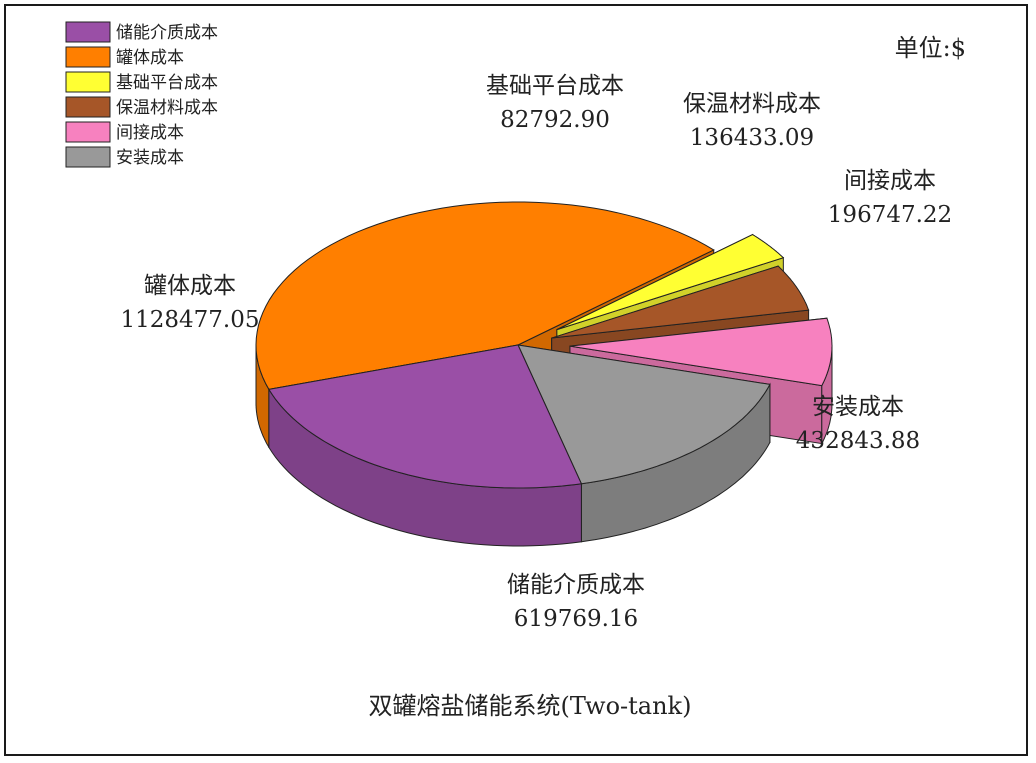 This screenshot has height=763, width=1036. Describe the element at coordinates (167, 108) in the screenshot. I see `legend-item-3: 保温材料成本` at that location.